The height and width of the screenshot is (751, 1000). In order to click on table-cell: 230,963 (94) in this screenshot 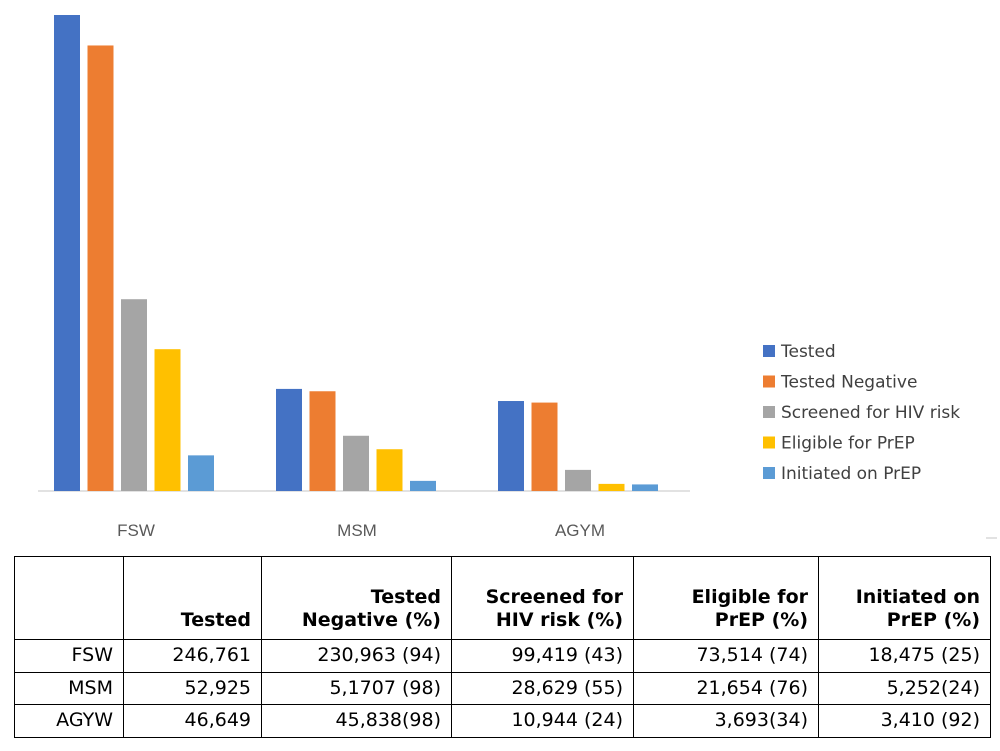, I will do `click(356, 656)`.